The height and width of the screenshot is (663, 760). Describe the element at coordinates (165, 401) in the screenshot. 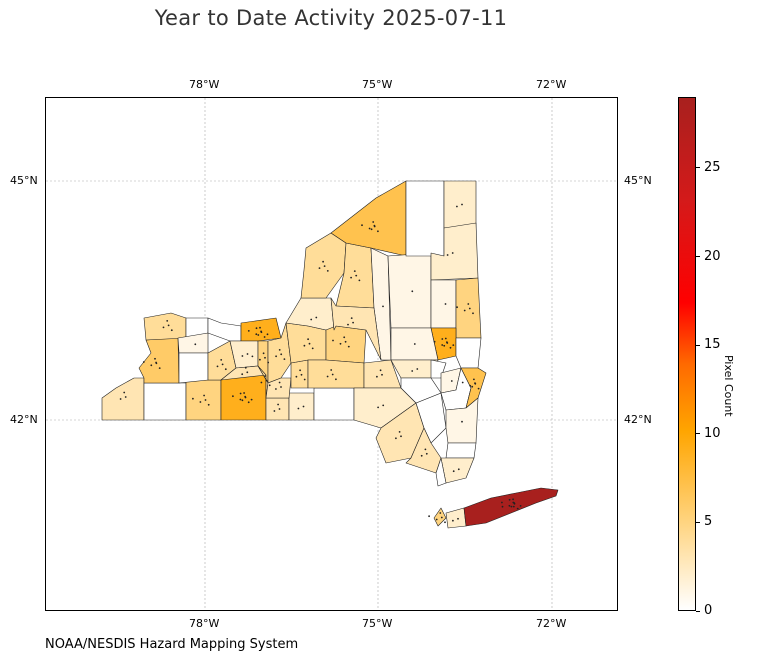

I see `county-cattaraugus` at that location.